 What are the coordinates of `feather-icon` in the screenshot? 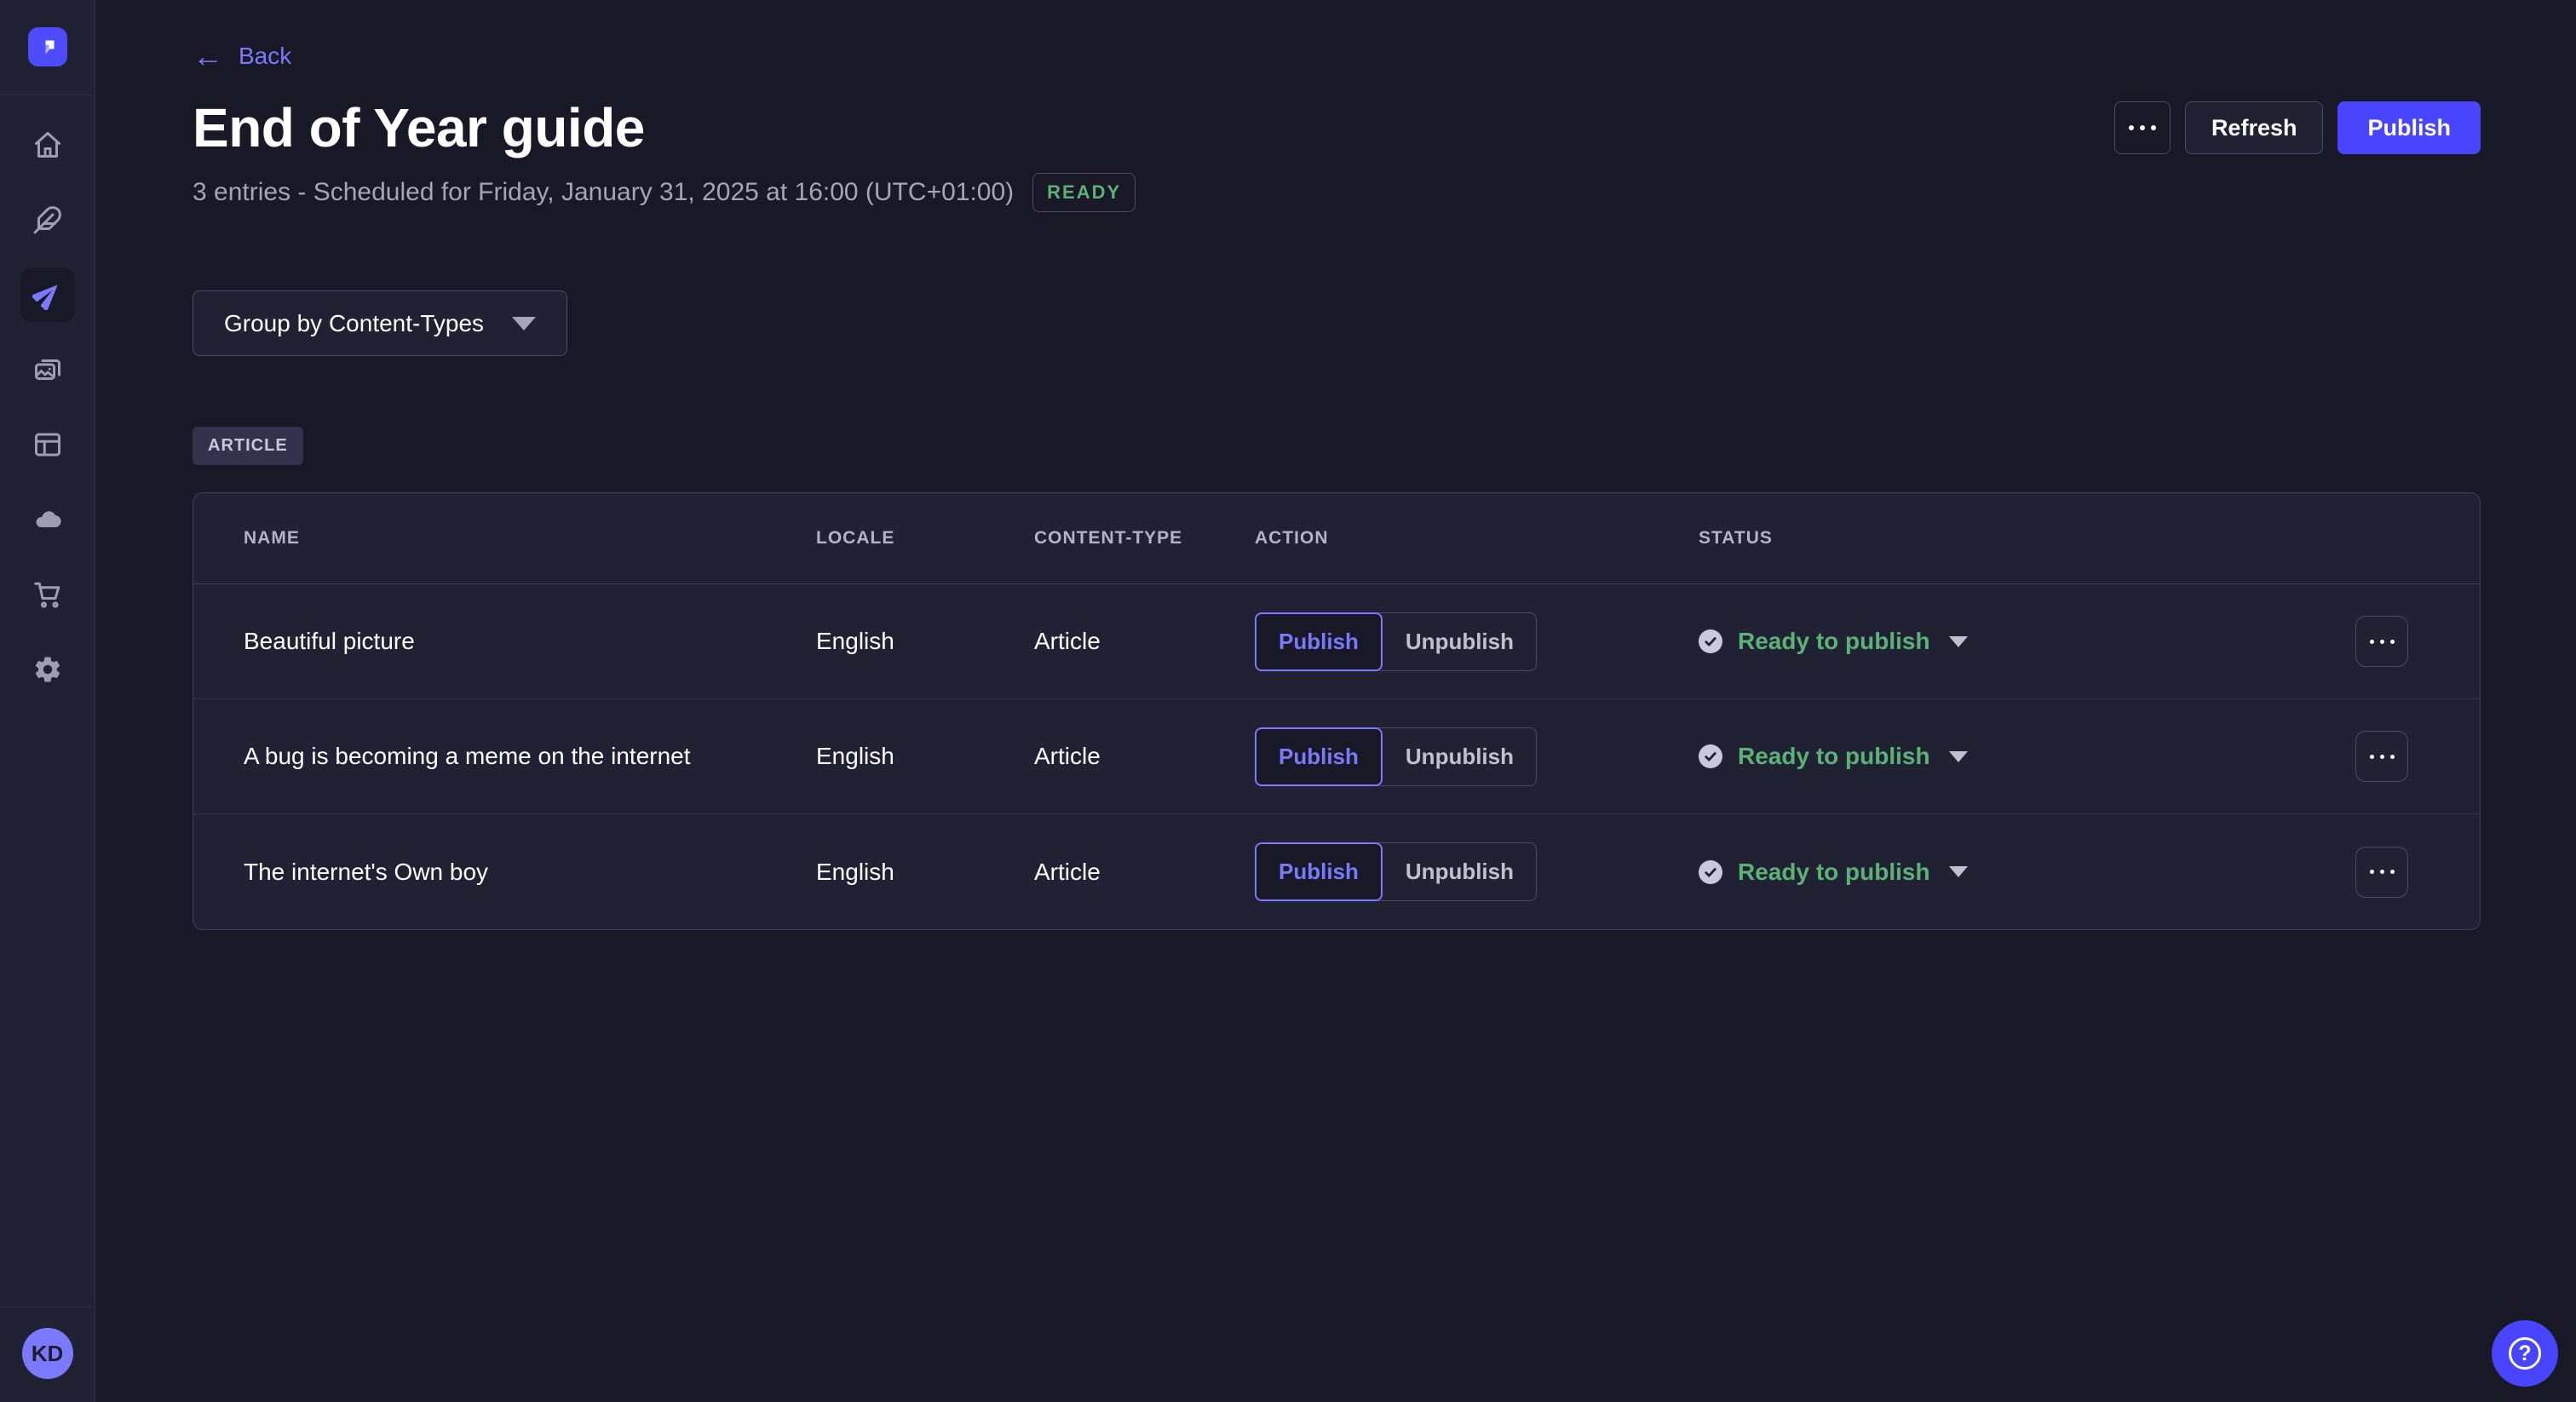 It's located at (47, 220).